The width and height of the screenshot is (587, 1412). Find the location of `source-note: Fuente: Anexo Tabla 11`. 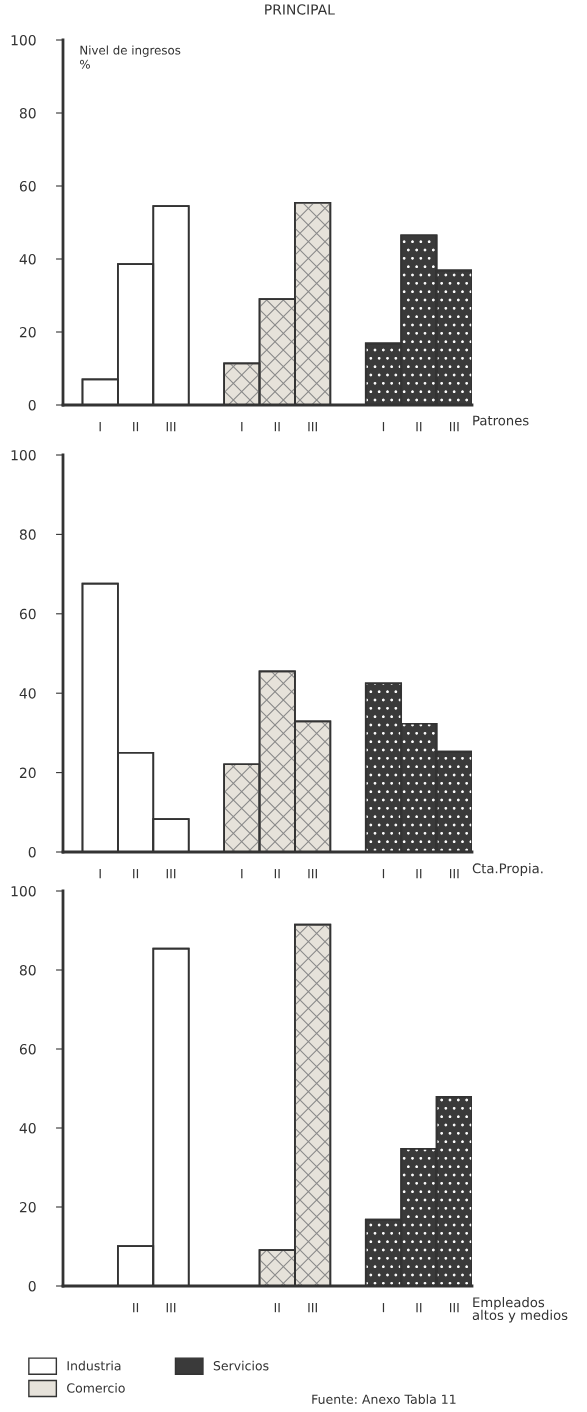

source-note: Fuente: Anexo Tabla 11 is located at coordinates (384, 1399).